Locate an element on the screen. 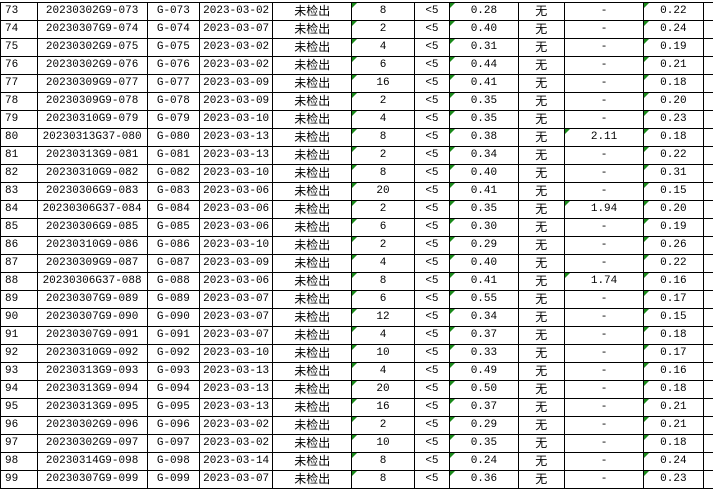  cell-value-a: 0.50 is located at coordinates (484, 389).